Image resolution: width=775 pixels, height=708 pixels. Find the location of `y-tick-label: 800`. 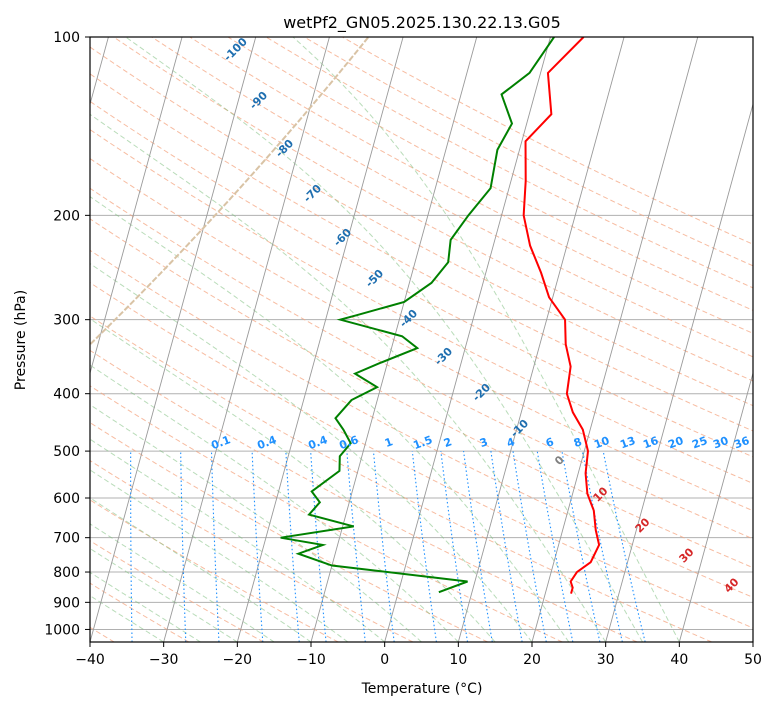

y-tick-label: 800 is located at coordinates (66, 573).